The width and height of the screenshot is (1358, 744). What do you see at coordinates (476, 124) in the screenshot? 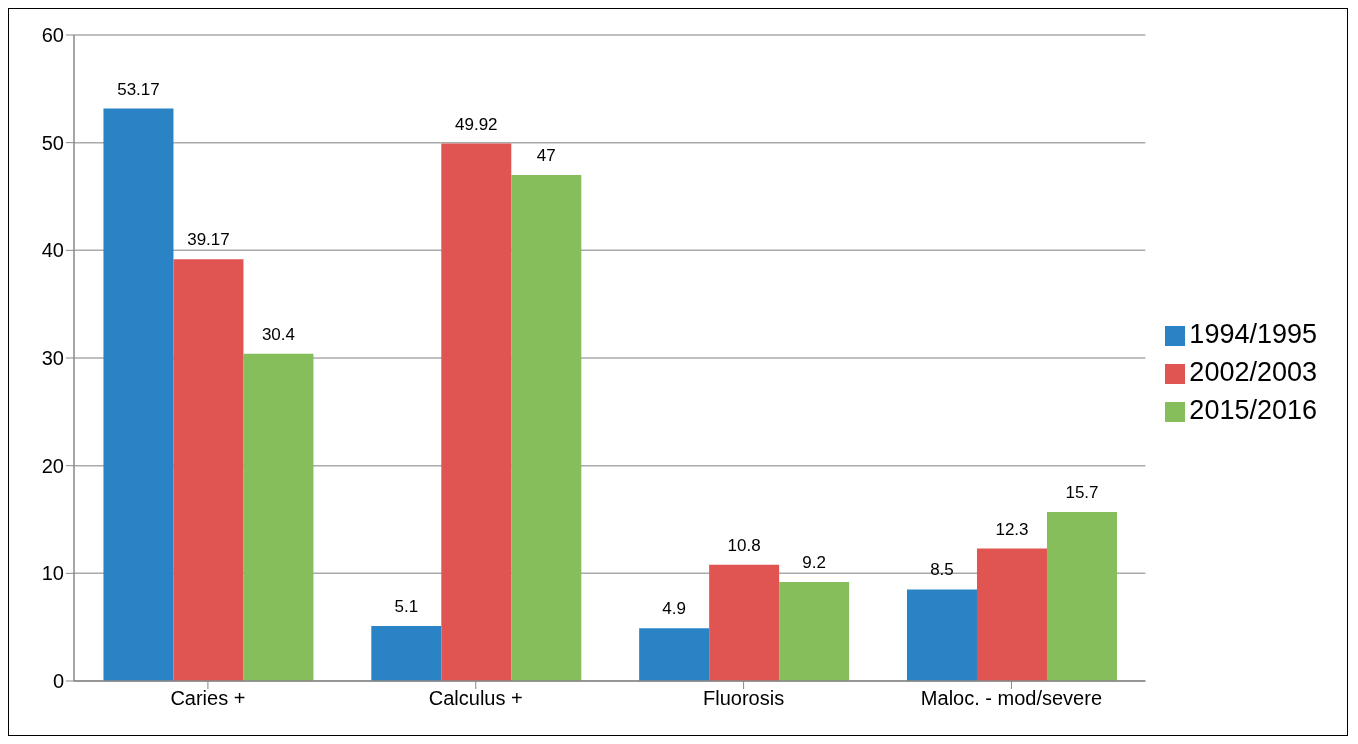
I see `data-label: 49.92` at bounding box center [476, 124].